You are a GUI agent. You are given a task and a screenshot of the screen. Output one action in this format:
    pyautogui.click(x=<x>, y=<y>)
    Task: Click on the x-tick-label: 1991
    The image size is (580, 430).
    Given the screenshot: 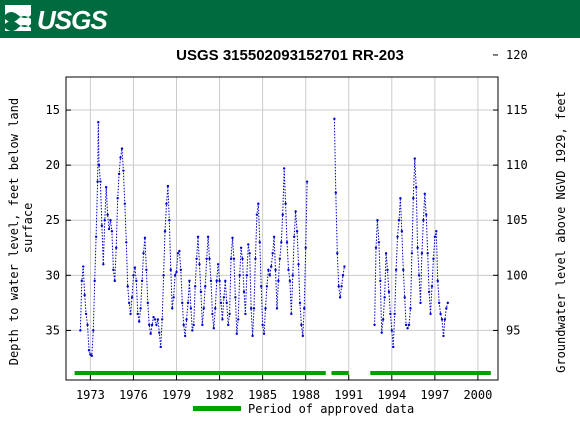 What is the action you would take?
    pyautogui.click(x=348, y=395)
    